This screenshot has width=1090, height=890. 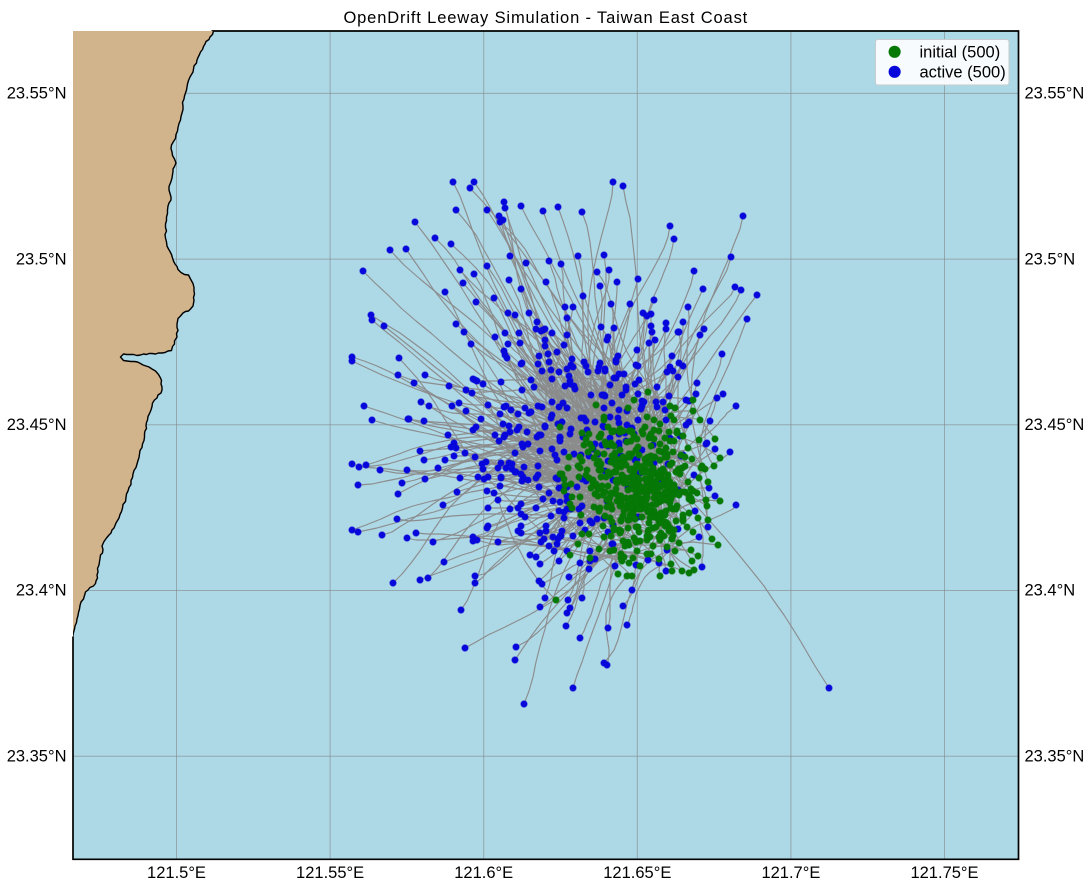 What do you see at coordinates (960, 53) in the screenshot?
I see `svg-text: initial (500)` at bounding box center [960, 53].